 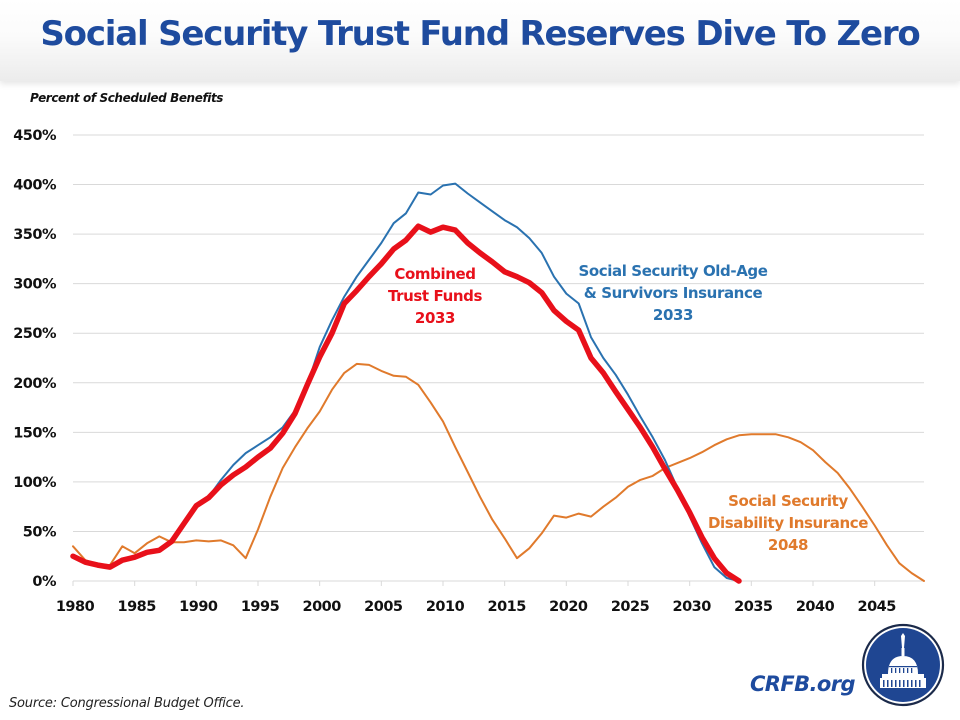 I want to click on y-tick-label: 250%, so click(x=35, y=334).